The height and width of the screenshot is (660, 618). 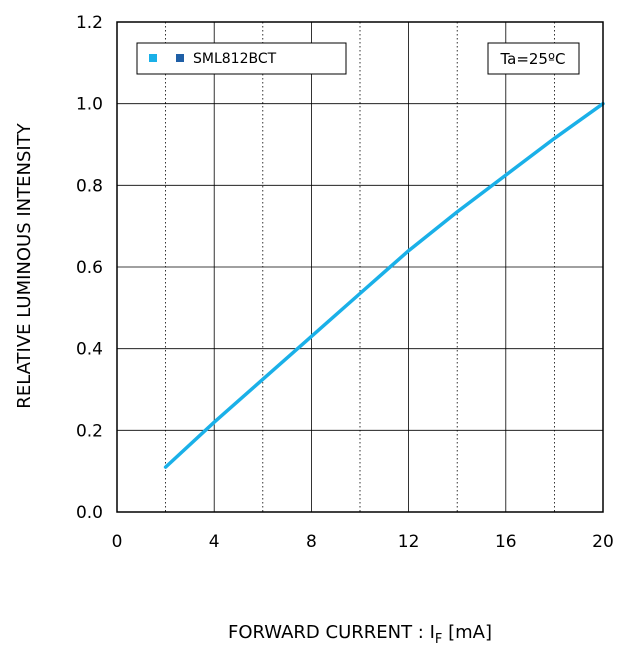 I want to click on legend-series-label: SML812BCT, so click(x=235, y=59).